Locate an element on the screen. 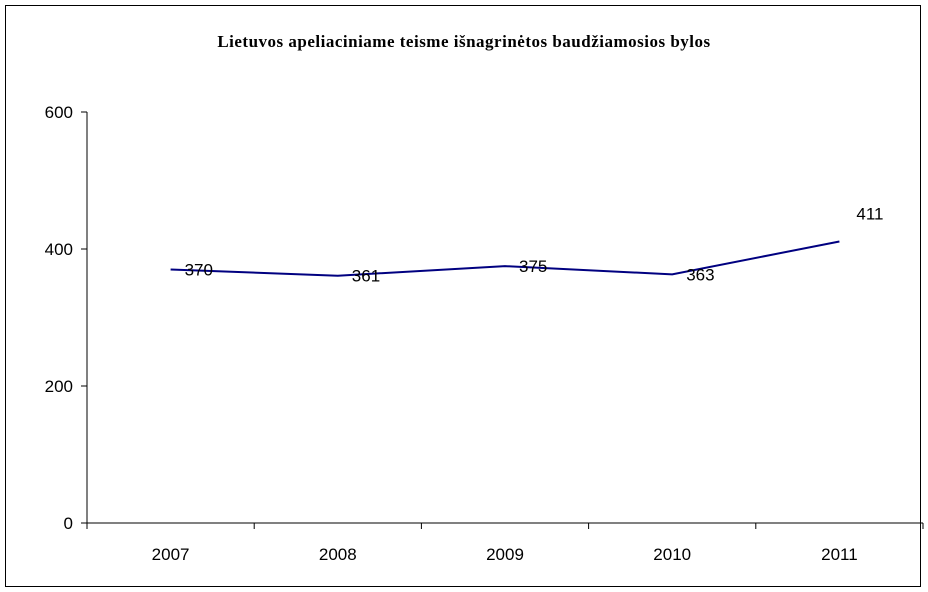 The image size is (928, 592). x-tick-label: 2007 is located at coordinates (171, 554).